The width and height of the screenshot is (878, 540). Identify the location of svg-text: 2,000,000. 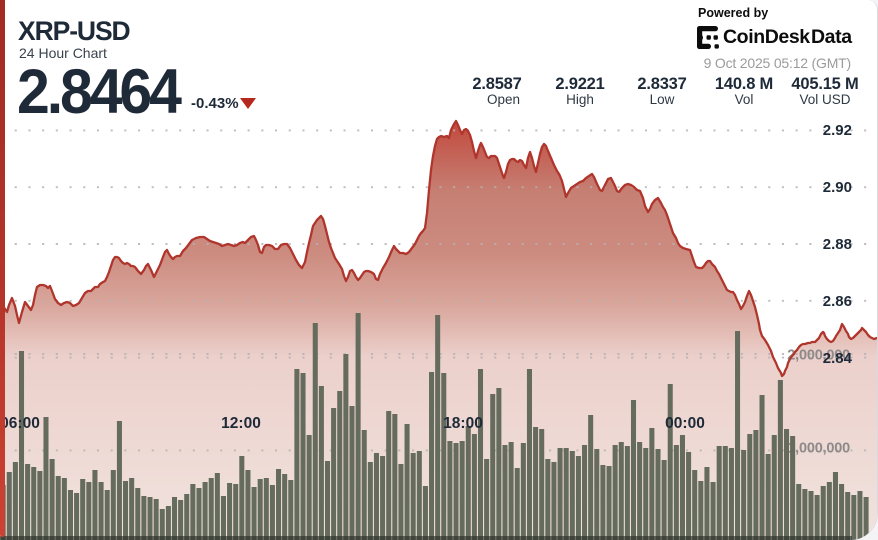
(818, 356).